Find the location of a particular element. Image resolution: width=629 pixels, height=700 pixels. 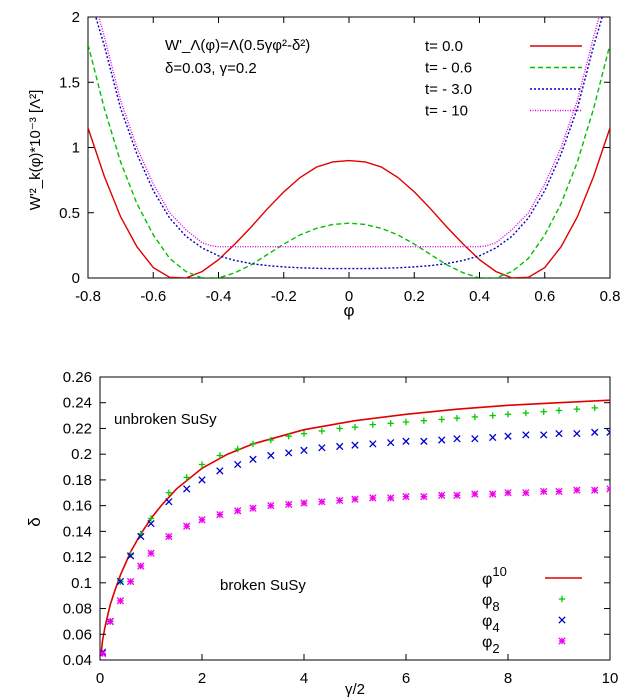

top-x-tick-label: -0.8 is located at coordinates (88, 296).